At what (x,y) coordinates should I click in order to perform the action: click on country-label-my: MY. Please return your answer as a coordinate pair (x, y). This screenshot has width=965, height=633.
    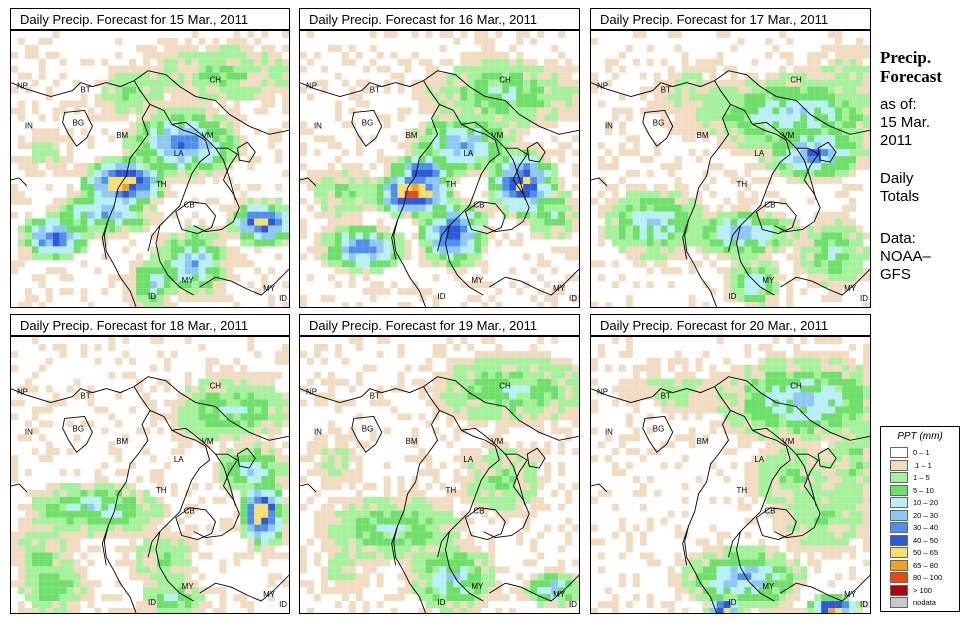
    Looking at the image, I should click on (269, 288).